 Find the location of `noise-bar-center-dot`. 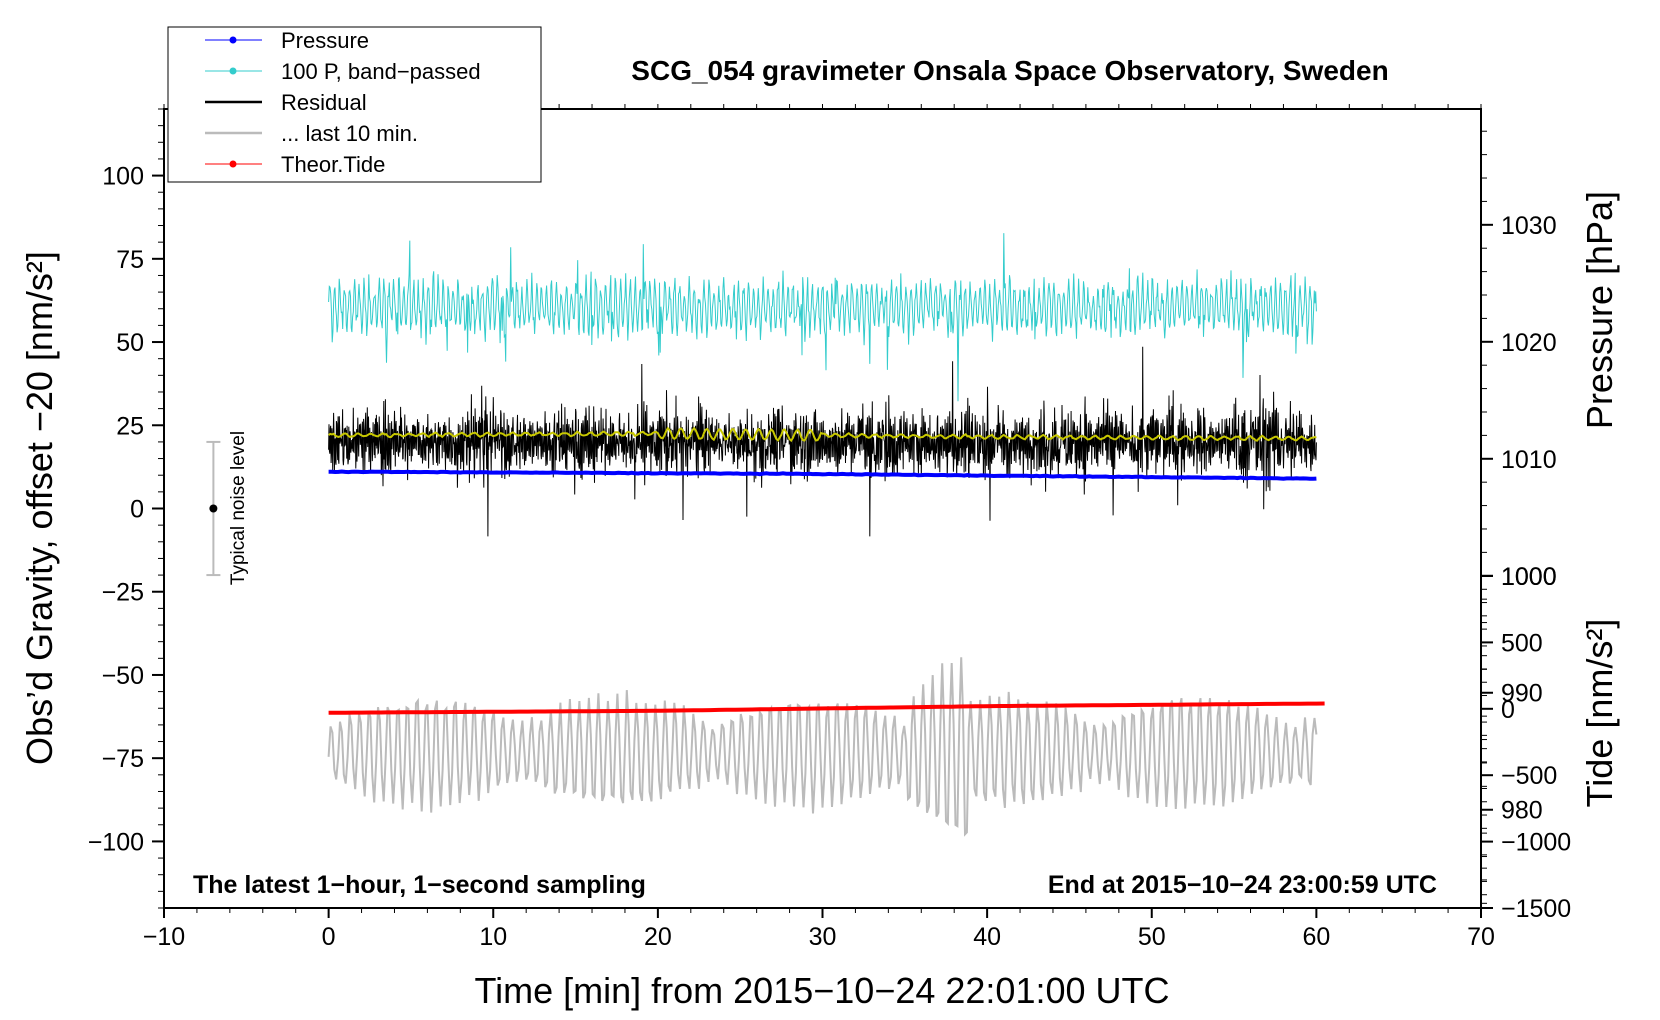

noise-bar-center-dot is located at coordinates (213, 508).